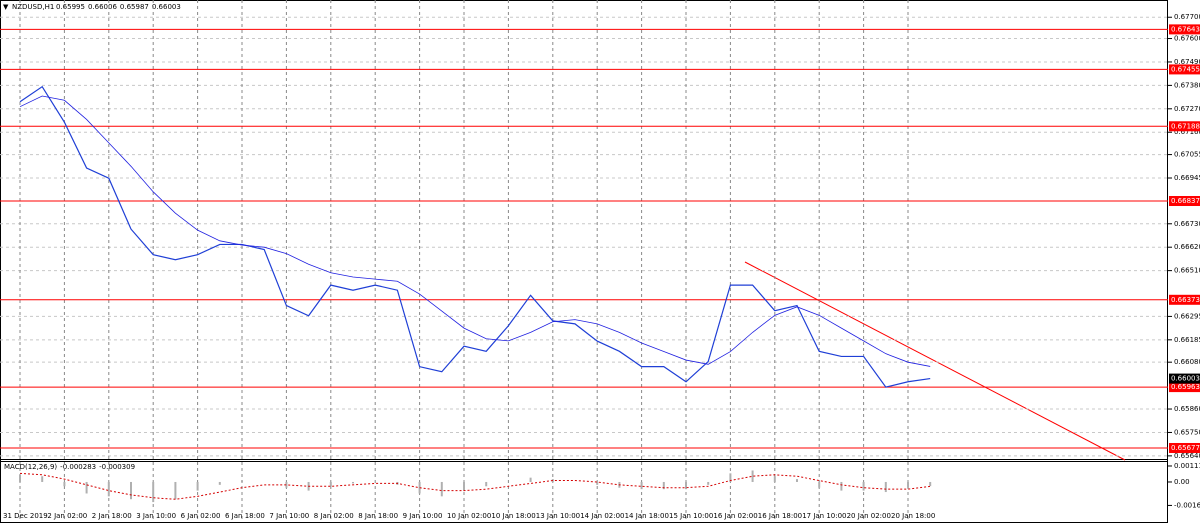 This screenshot has height=529, width=1200. Describe the element at coordinates (156, 516) in the screenshot. I see `x-tick-label: 3 Jan 10:00` at that location.